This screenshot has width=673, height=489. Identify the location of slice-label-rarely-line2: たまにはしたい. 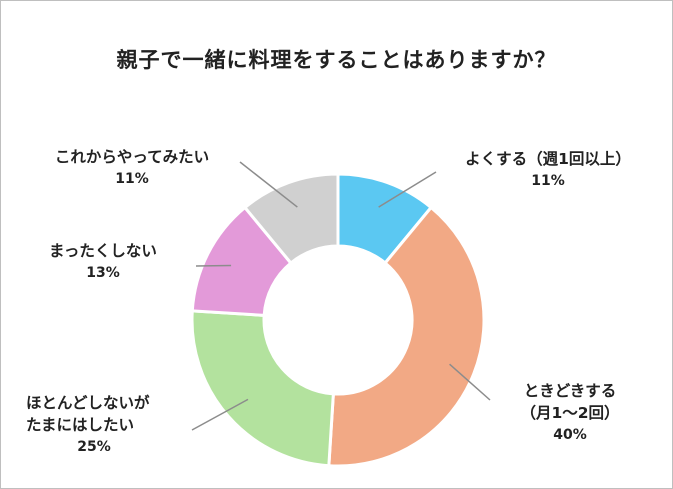
(80, 425).